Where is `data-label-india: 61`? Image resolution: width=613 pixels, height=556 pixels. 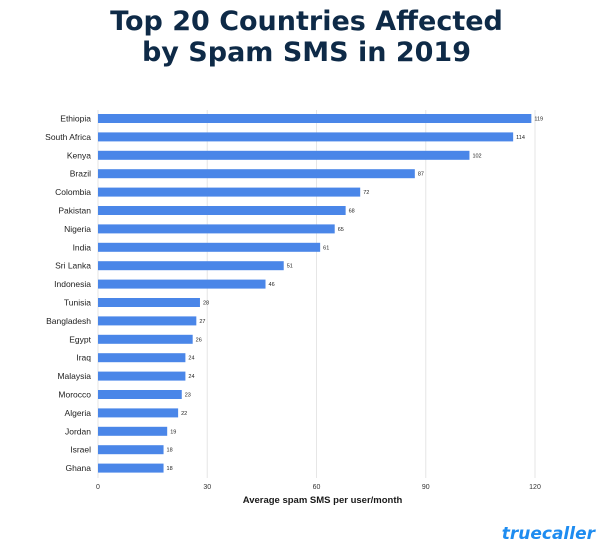
data-label-india: 61 is located at coordinates (326, 248).